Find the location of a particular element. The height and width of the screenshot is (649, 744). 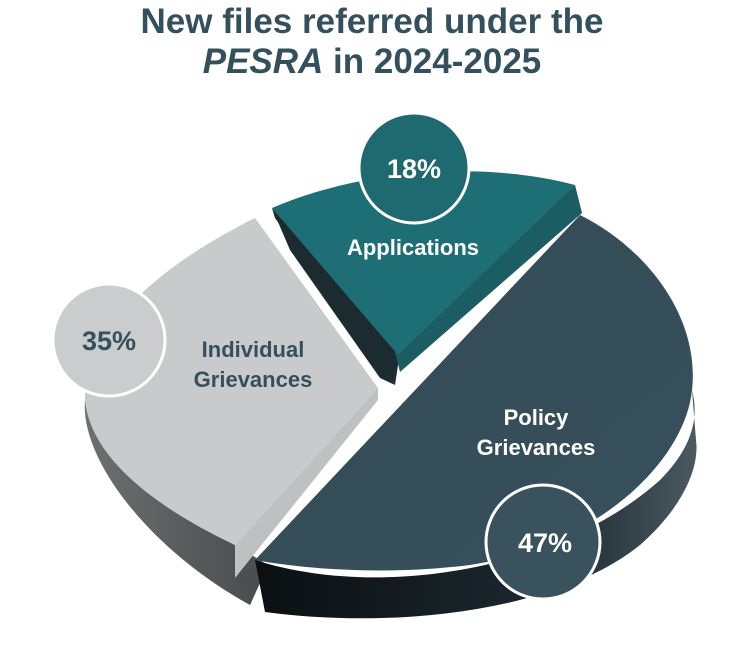

chart-title-year: in 2024-2025 is located at coordinates (432, 61).